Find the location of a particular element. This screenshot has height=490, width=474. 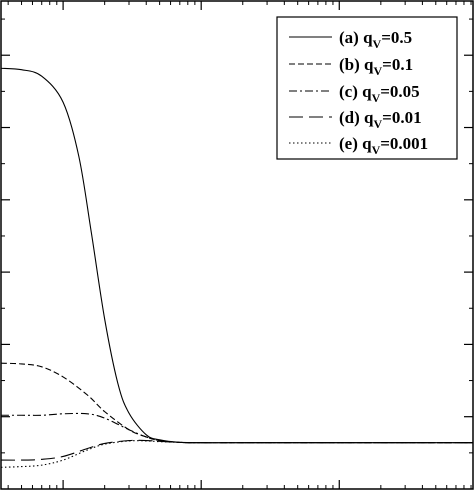

legend-label: (c) qV=0.05 is located at coordinates (379, 93).